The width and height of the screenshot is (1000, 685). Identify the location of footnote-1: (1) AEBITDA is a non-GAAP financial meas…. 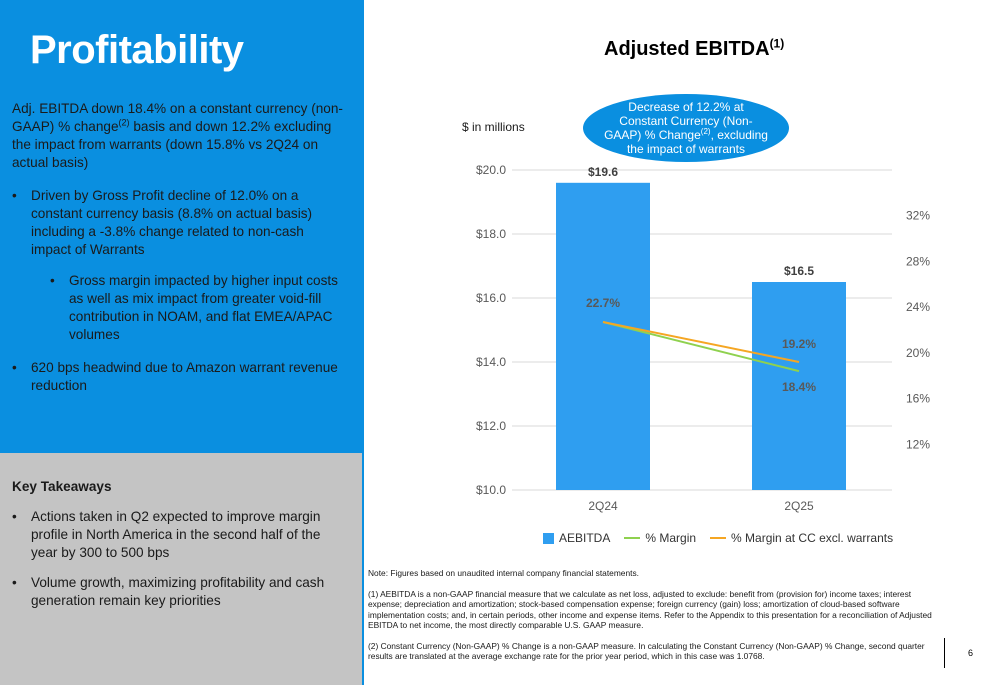
(650, 609).